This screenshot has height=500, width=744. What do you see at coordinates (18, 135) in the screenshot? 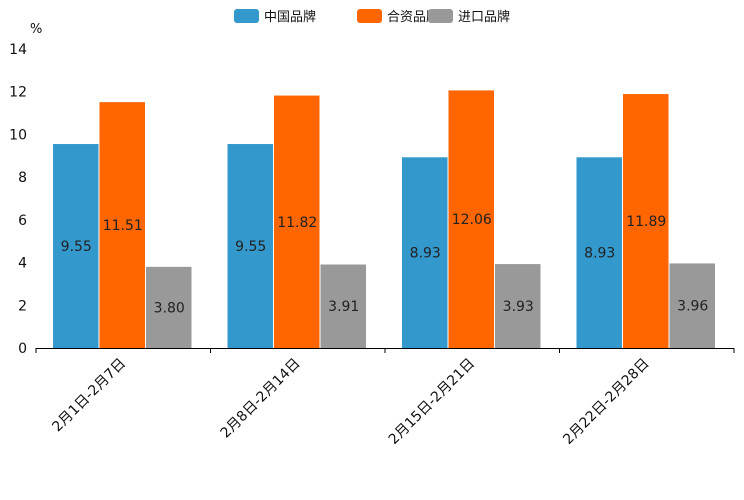
I see `y-tick-label: 10` at bounding box center [18, 135].